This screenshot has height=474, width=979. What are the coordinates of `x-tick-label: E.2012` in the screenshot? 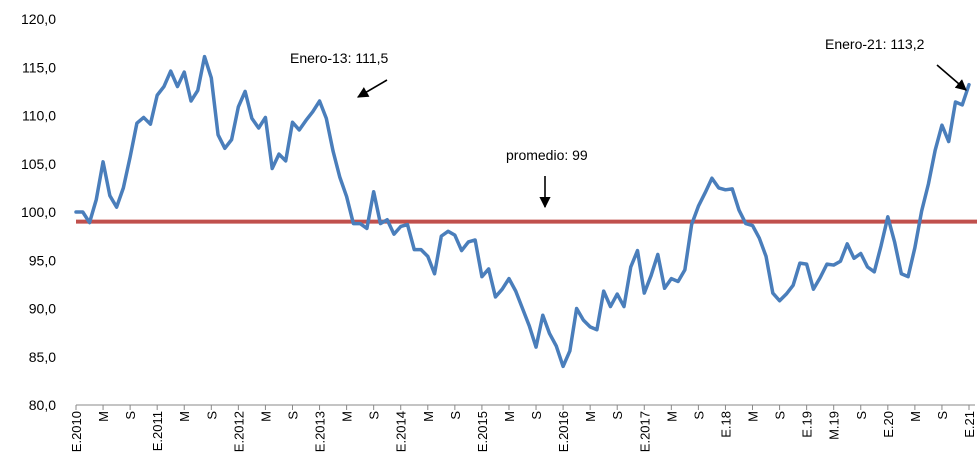 It's located at (238, 431).